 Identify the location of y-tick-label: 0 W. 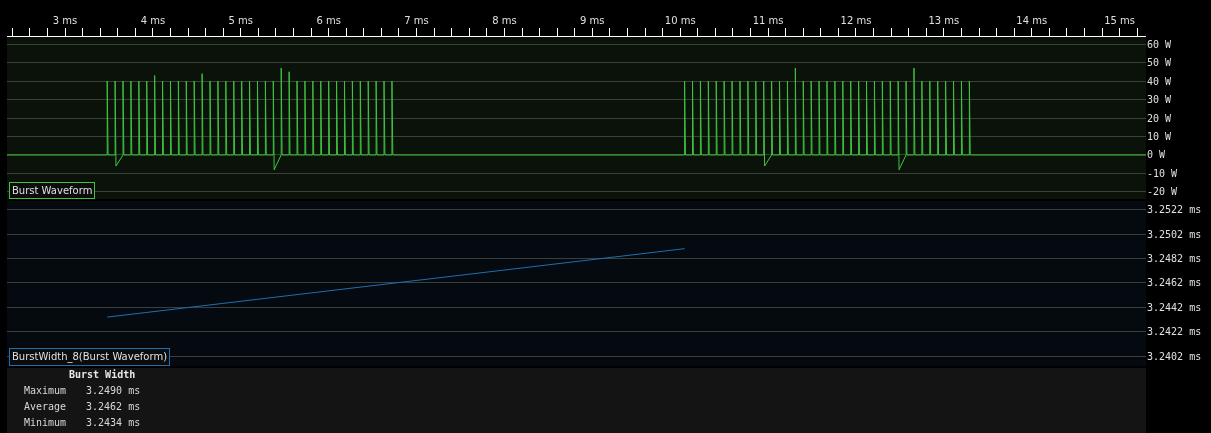
(1157, 155).